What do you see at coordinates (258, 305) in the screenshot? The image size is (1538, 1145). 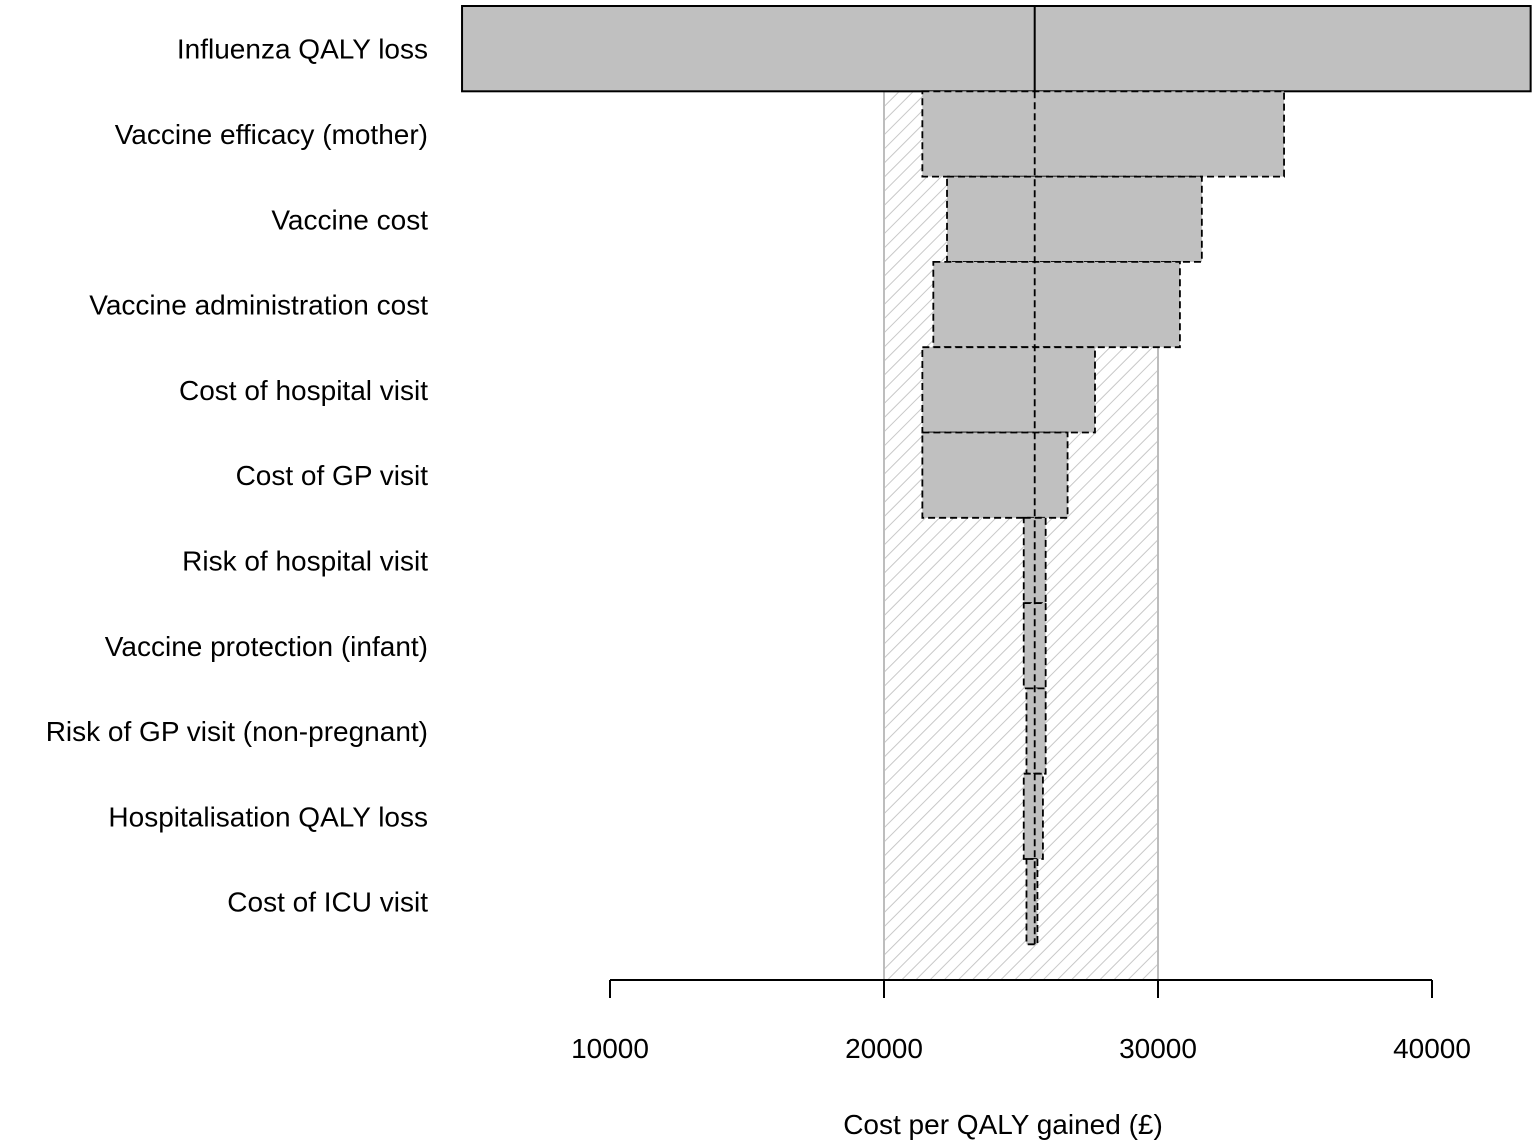 I see `category-label: Vaccine administration cost` at bounding box center [258, 305].